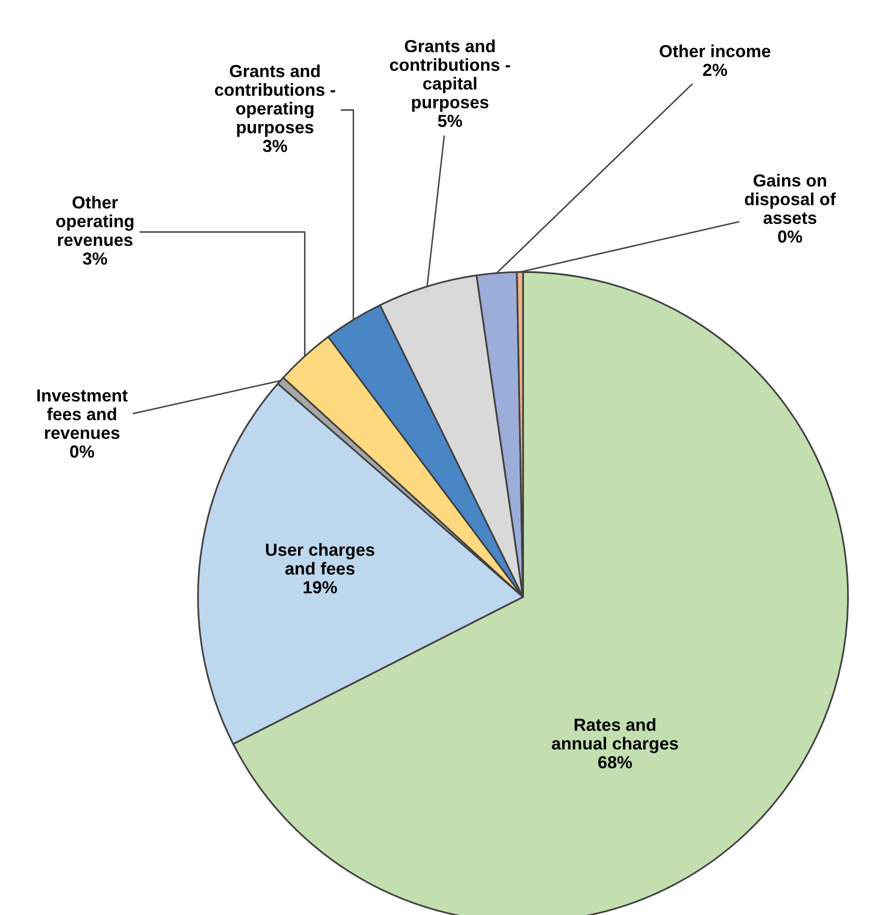 This screenshot has height=915, width=875. I want to click on data-label: 2%, so click(715, 70).